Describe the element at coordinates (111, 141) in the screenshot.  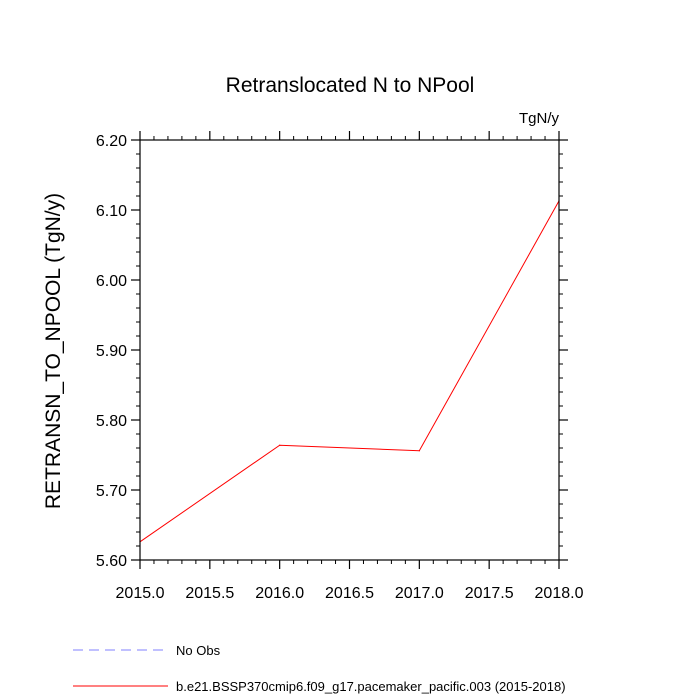
I see `y-tick-label: 6.20` at that location.